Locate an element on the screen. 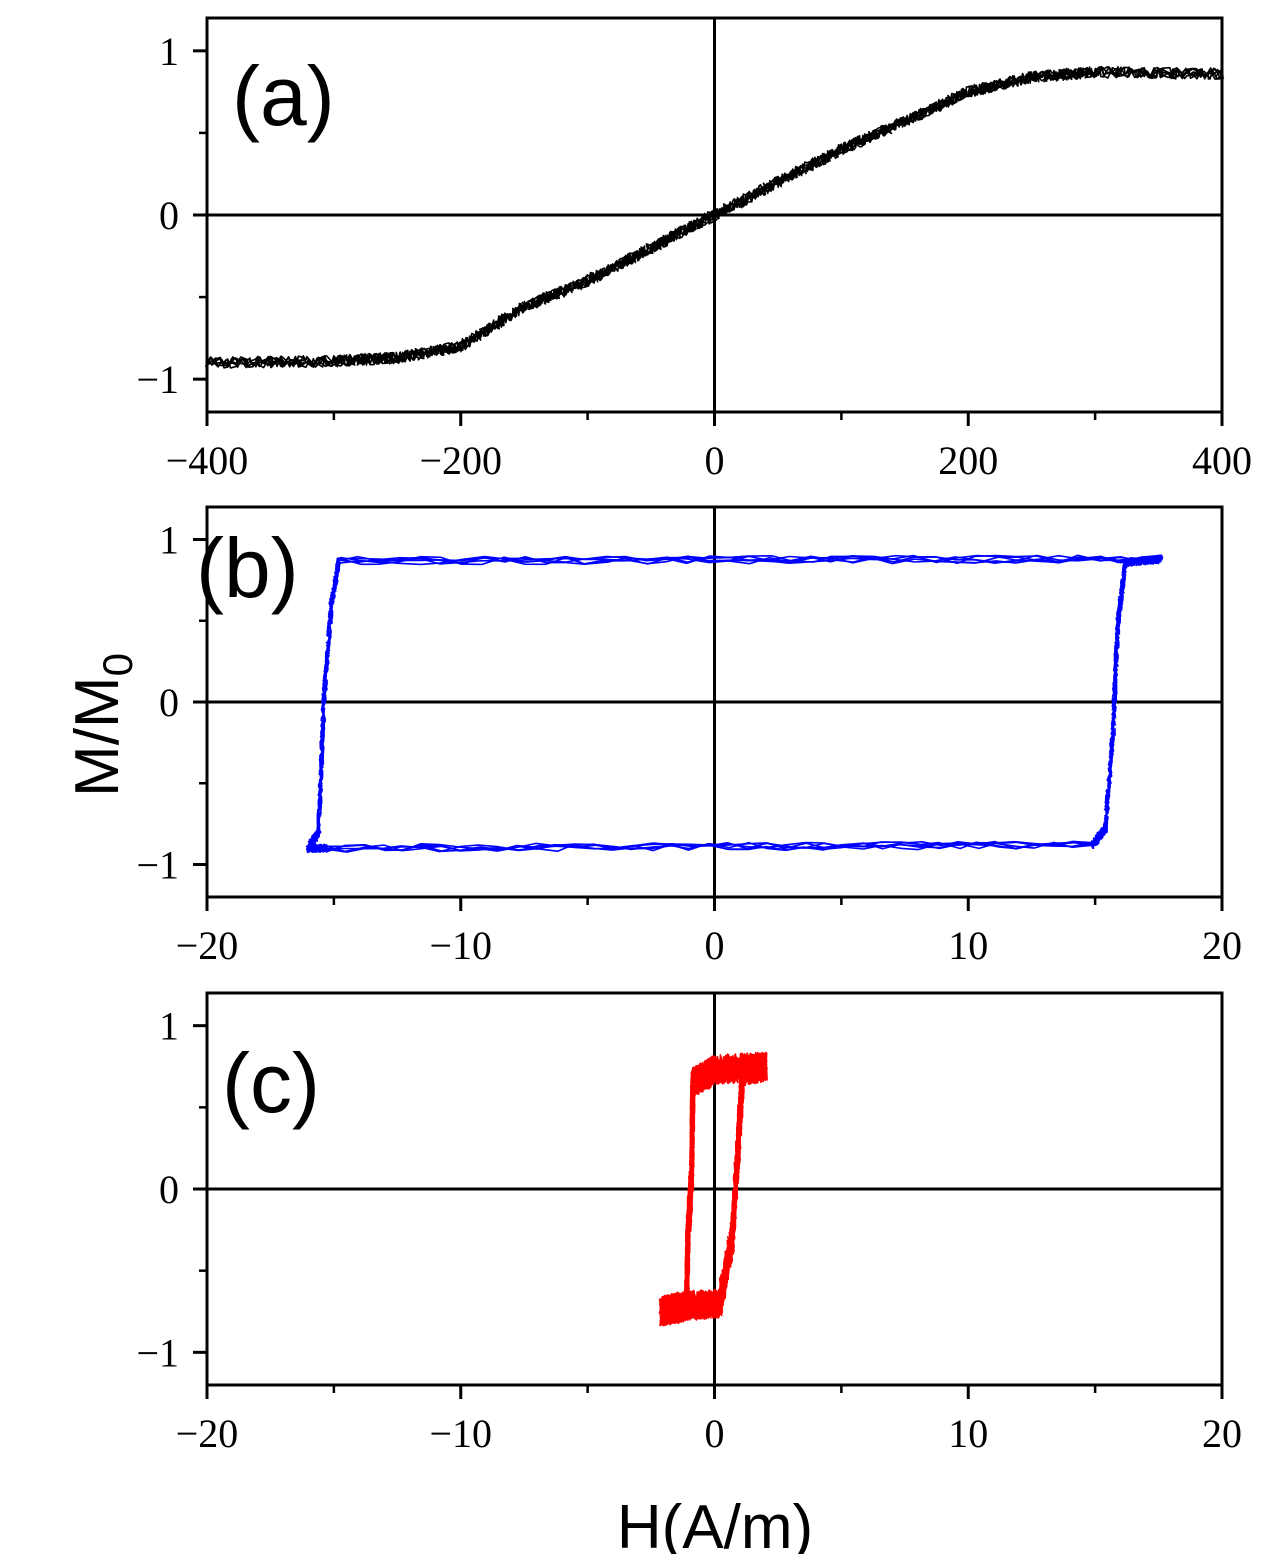 Image resolution: width=1288 pixels, height=1554 pixels. panel-label: (c) is located at coordinates (271, 1083).